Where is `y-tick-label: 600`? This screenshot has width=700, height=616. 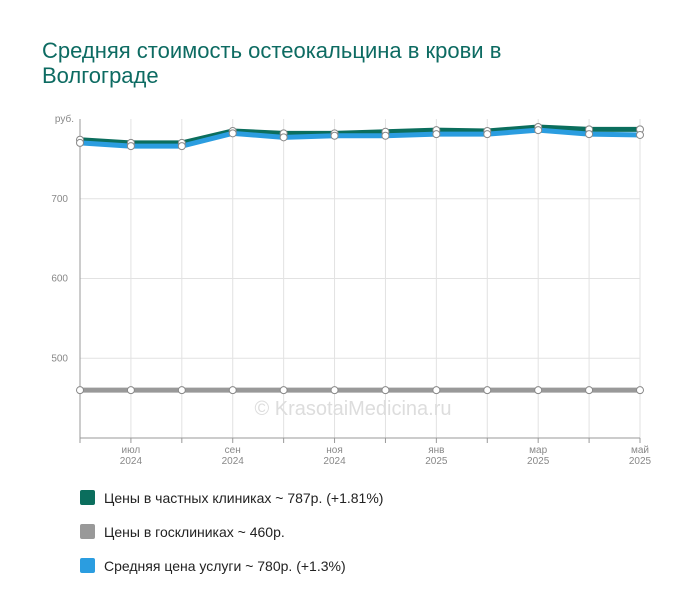
y-tick-label: 600 is located at coordinates (59, 279).